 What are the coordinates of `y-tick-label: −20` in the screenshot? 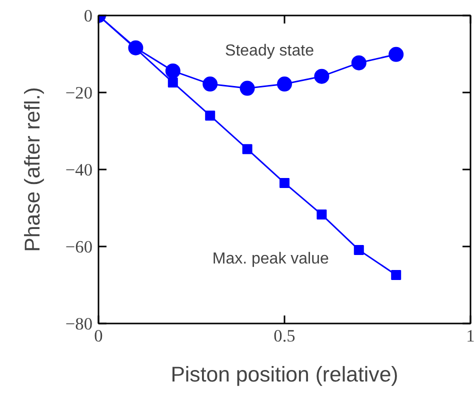 It's located at (79, 93).